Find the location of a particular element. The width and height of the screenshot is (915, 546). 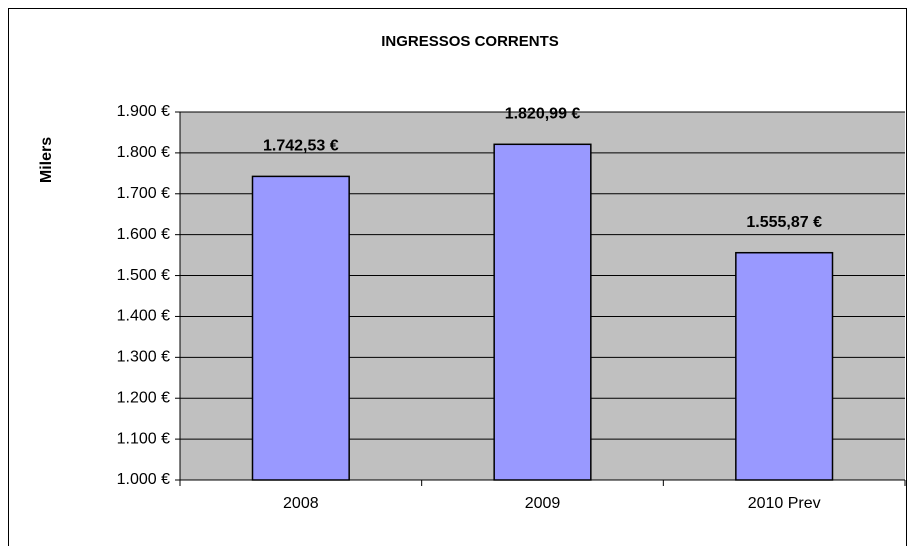

y-axis-label: Milers is located at coordinates (46, 160).